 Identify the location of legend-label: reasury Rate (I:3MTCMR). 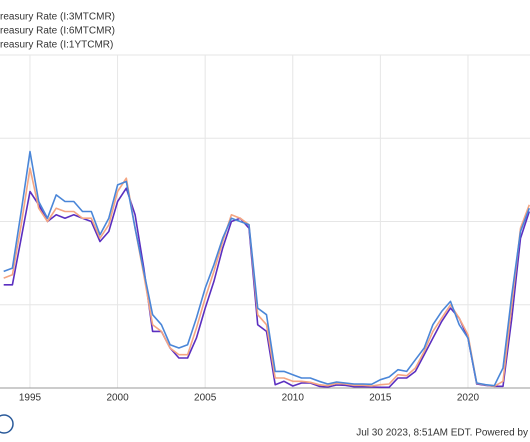
(57, 17).